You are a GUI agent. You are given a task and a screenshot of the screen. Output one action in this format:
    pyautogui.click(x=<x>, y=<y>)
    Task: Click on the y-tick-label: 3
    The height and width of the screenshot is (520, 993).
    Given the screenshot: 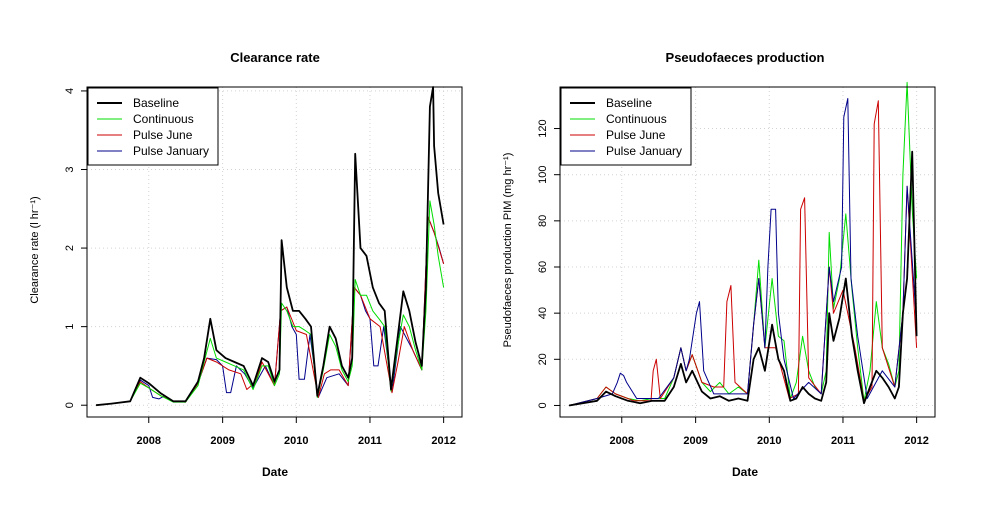 What is the action you would take?
    pyautogui.click(x=70, y=169)
    